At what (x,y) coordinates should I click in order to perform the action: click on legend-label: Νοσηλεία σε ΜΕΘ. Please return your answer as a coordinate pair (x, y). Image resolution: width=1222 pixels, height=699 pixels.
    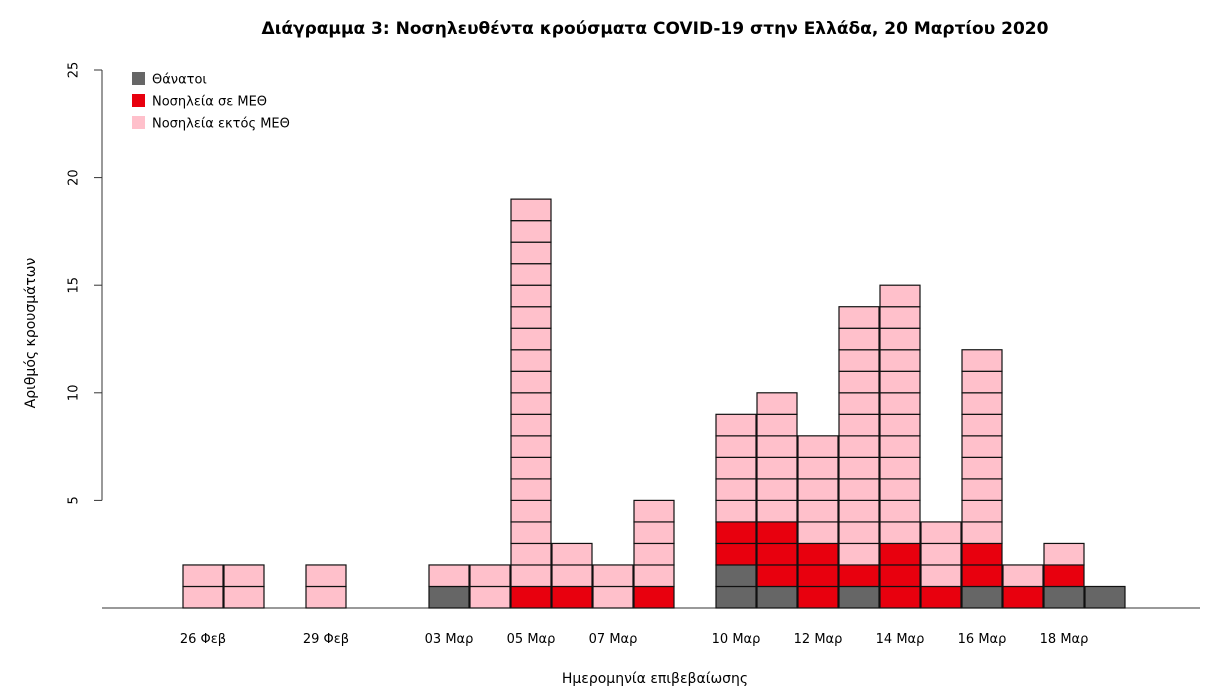
    Looking at the image, I should click on (209, 102).